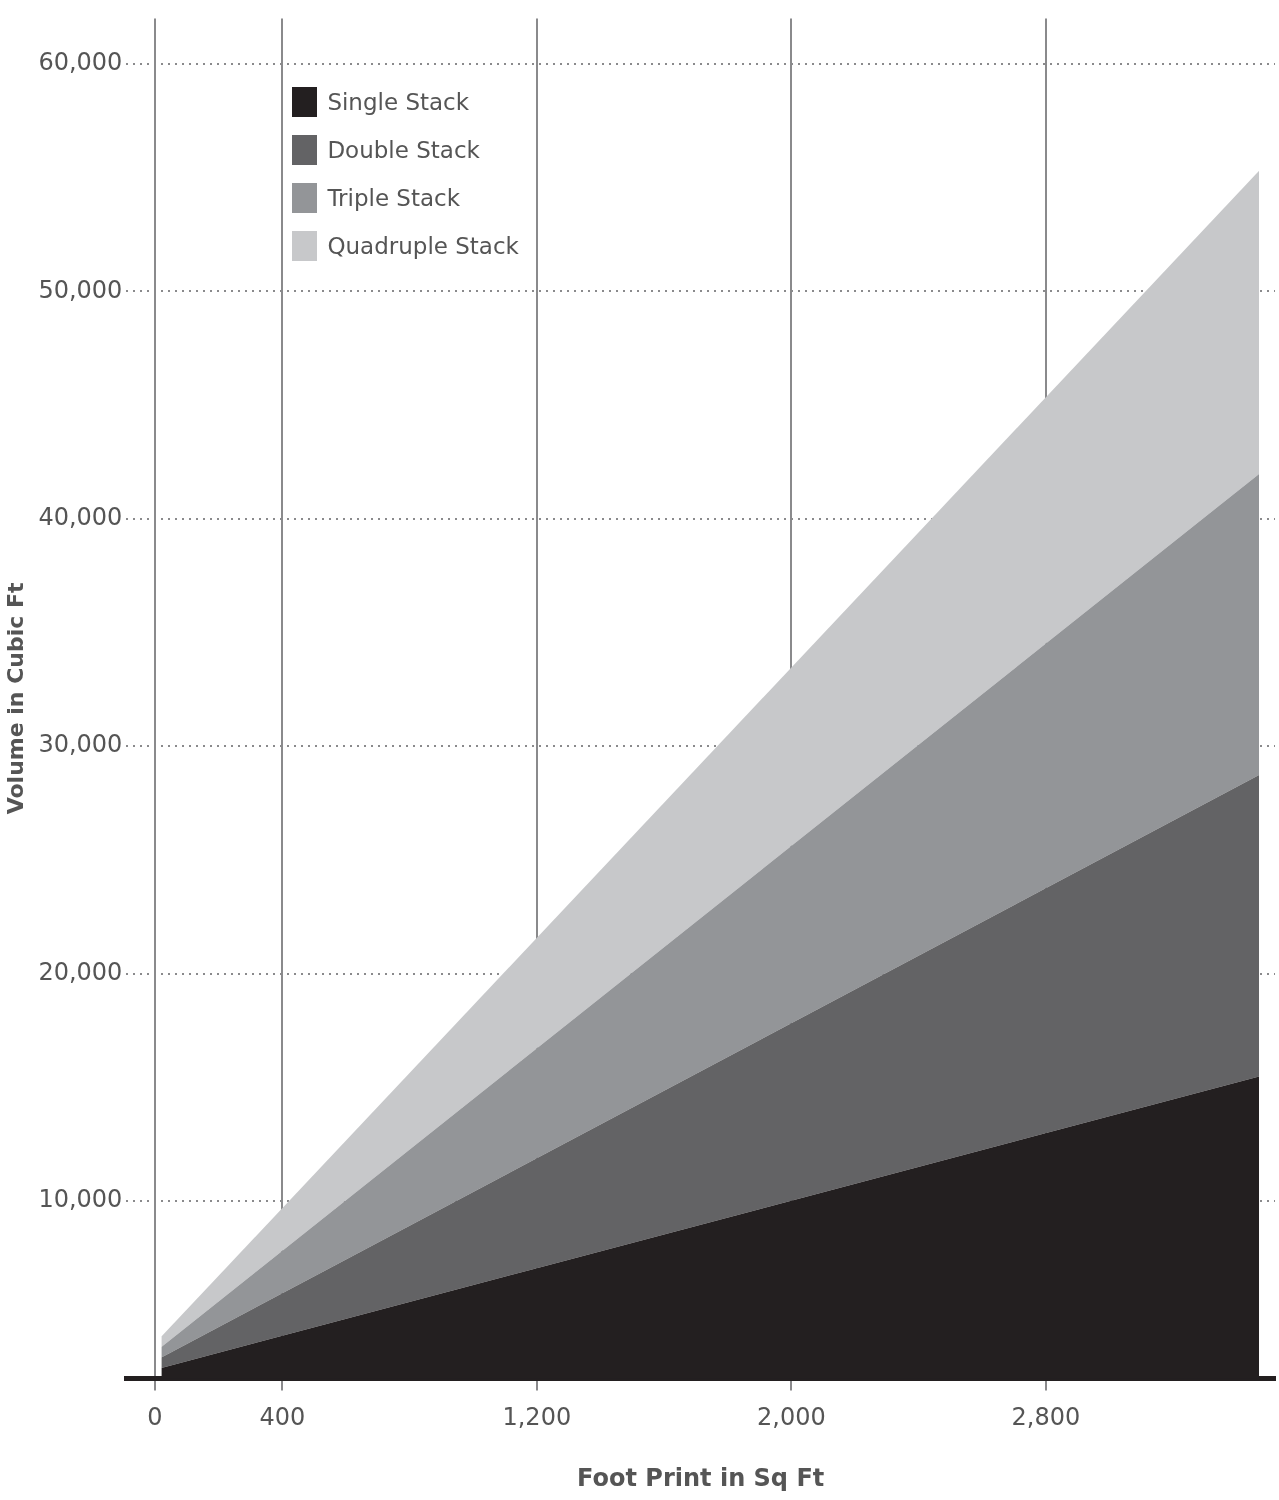 The height and width of the screenshot is (1500, 1279). I want to click on x-tick-label: 1,200, so click(537, 1417).